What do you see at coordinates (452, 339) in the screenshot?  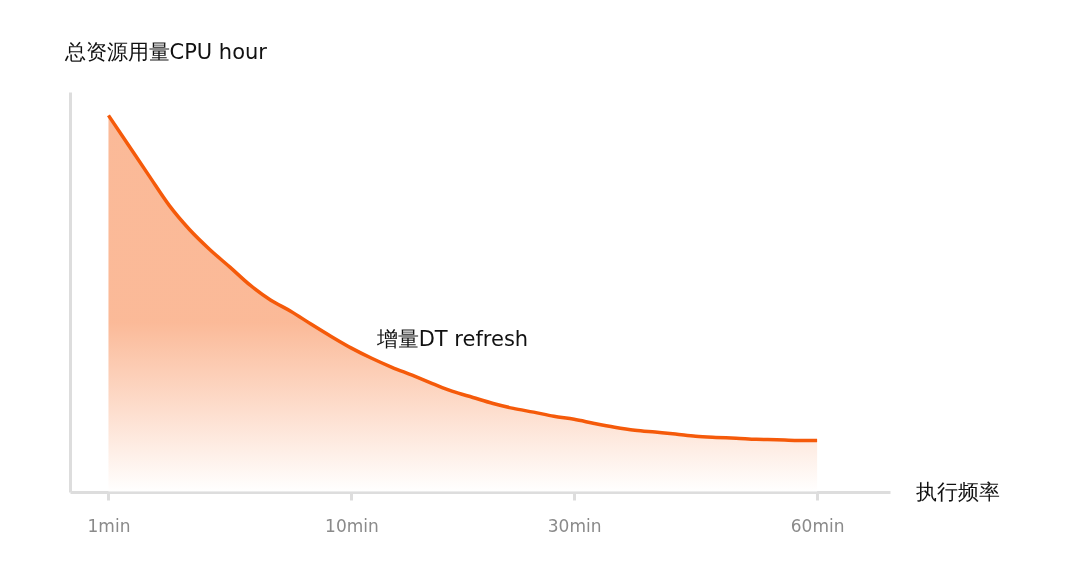 I see `series-label: 增量DT refresh` at bounding box center [452, 339].